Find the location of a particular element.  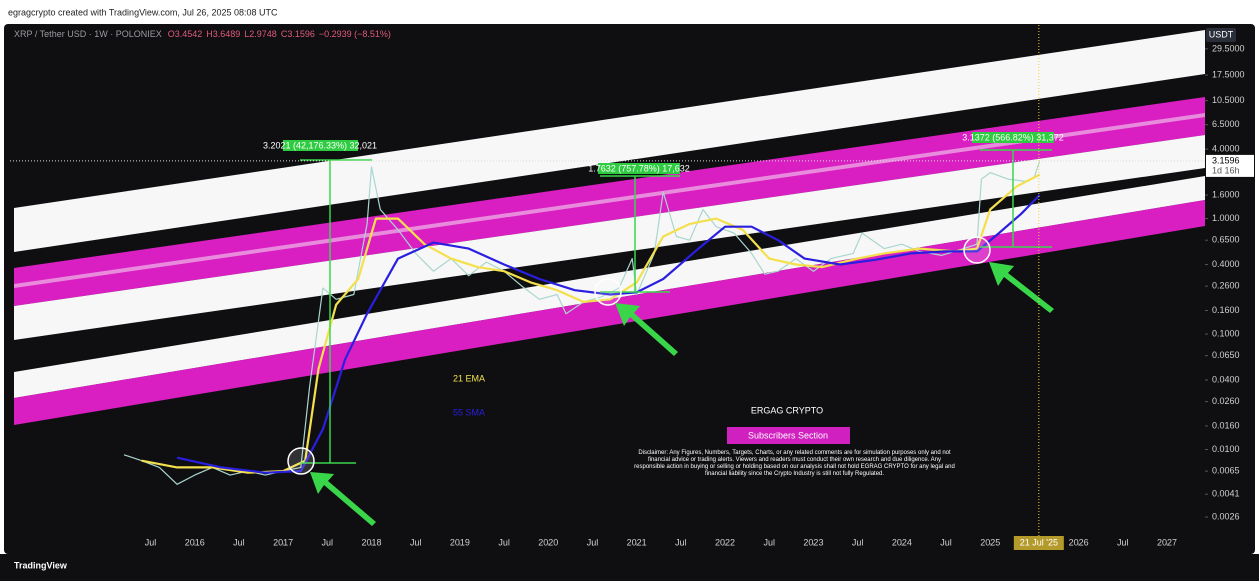

x-tick-label: 2022 is located at coordinates (725, 542).